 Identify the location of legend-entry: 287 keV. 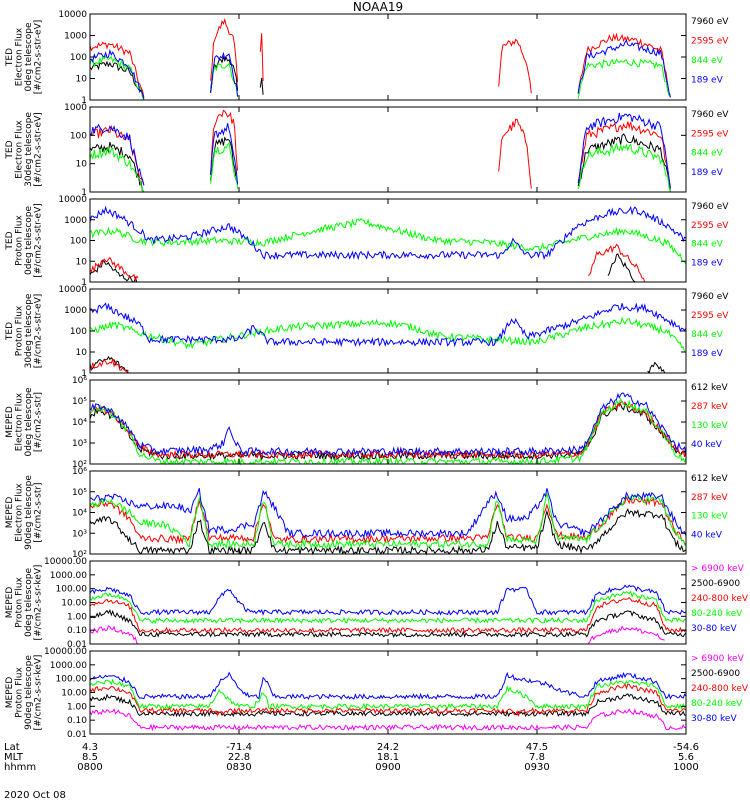
(709, 407).